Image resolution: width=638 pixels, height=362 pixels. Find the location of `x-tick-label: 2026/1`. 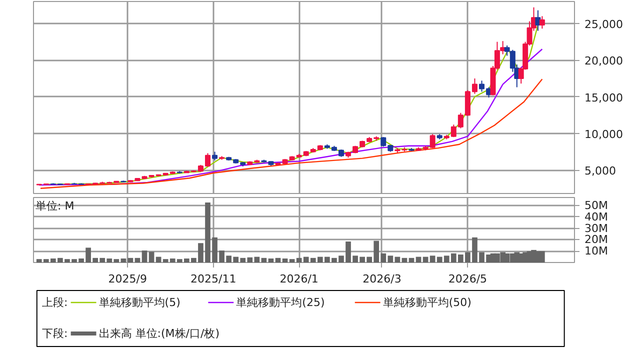

x-tick-label: 2026/1 is located at coordinates (299, 279).